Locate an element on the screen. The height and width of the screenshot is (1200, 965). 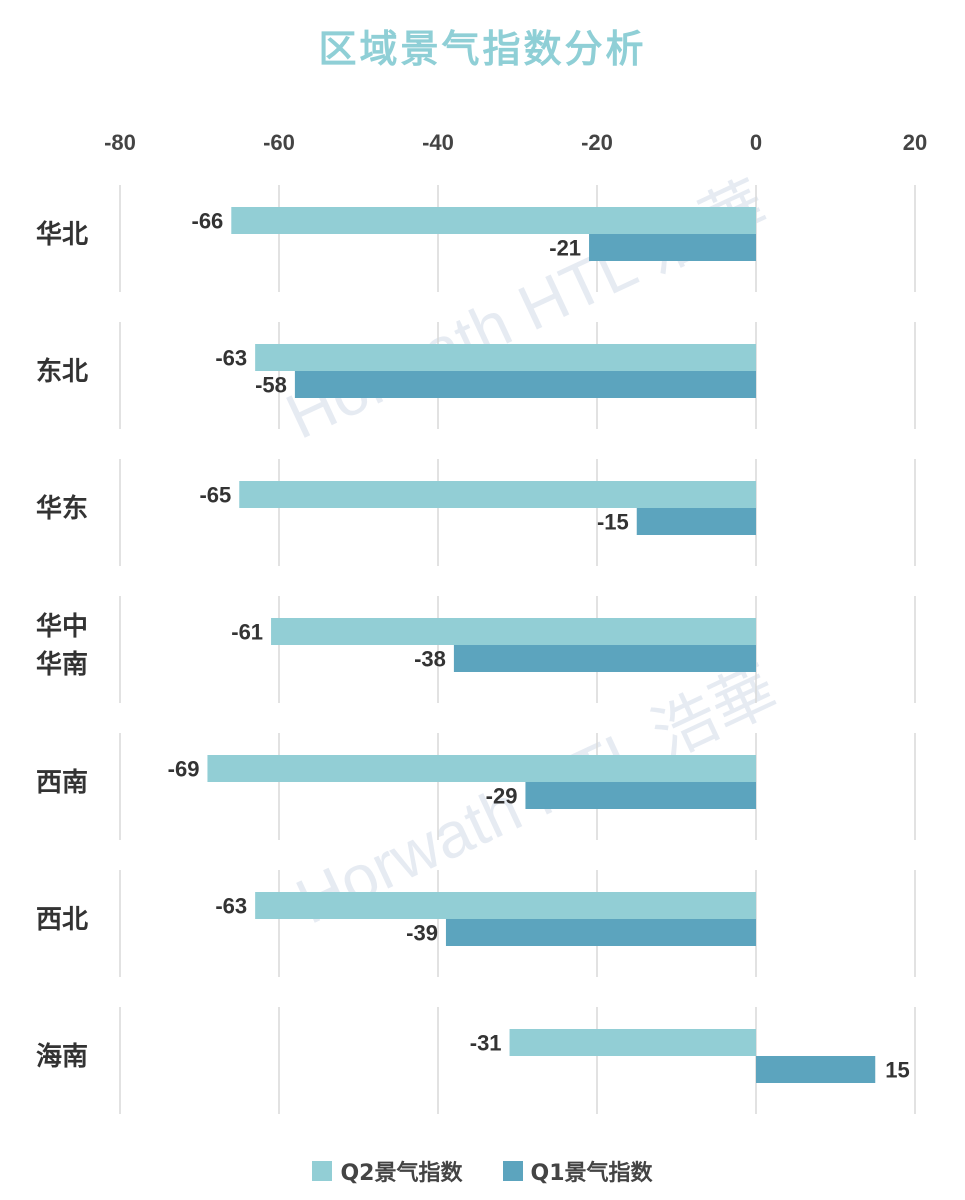
category-label: 西南 is located at coordinates (62, 783).